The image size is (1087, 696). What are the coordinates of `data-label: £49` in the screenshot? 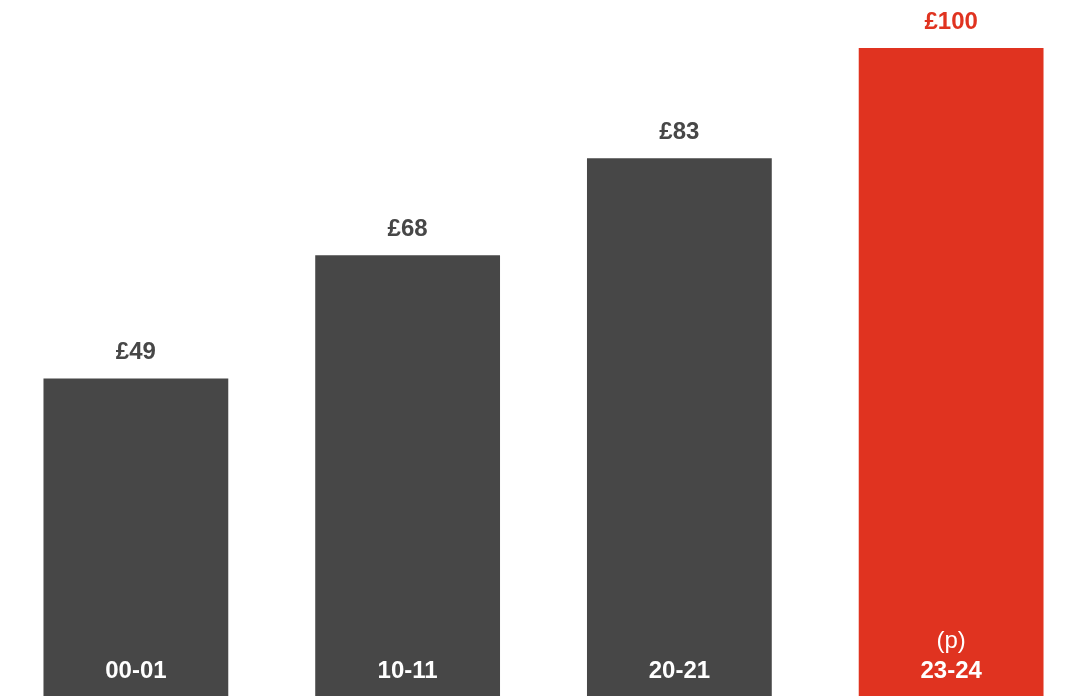 It's located at (135, 351).